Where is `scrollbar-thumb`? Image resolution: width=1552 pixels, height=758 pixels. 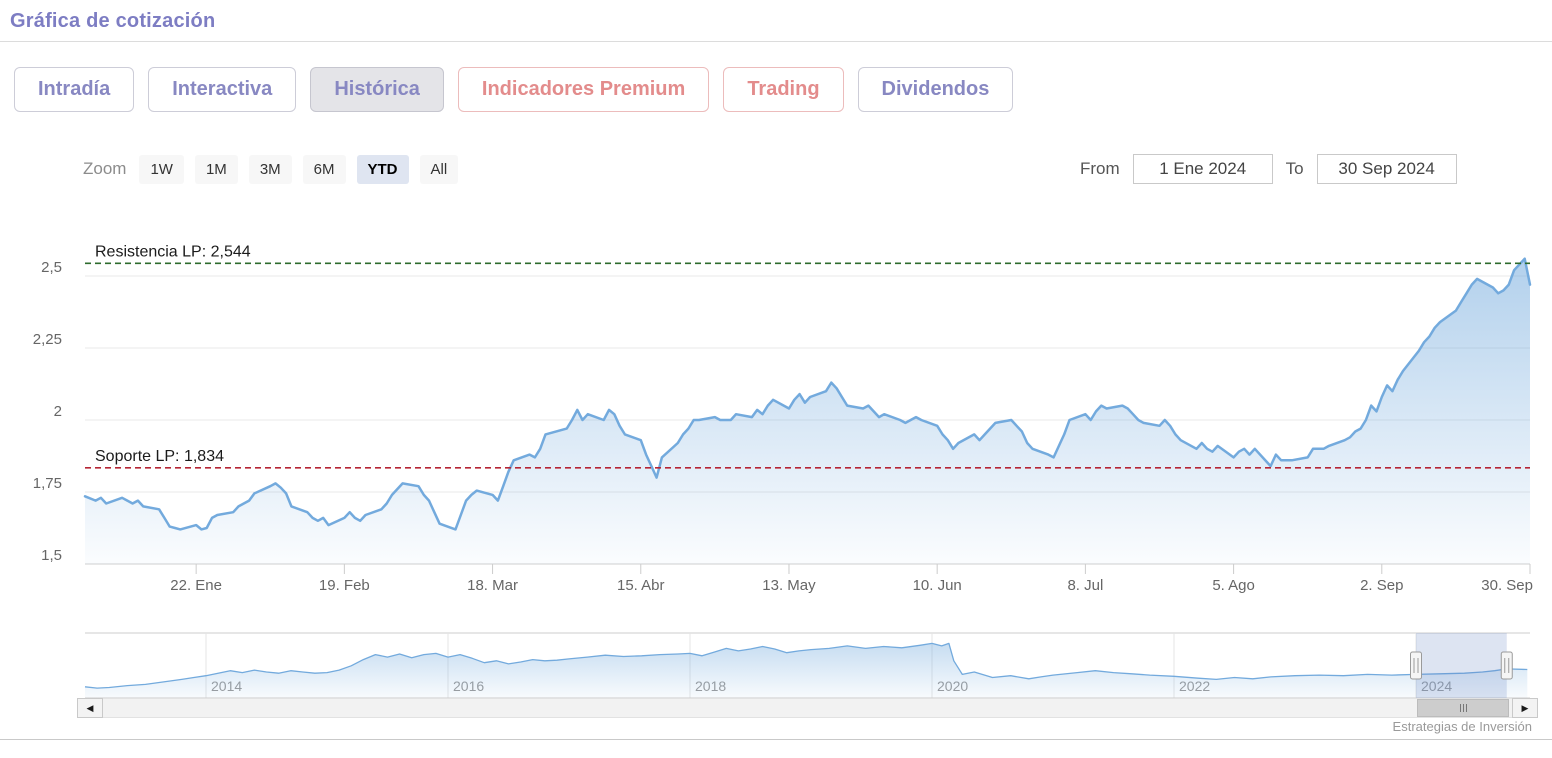 scrollbar-thumb is located at coordinates (1463, 708).